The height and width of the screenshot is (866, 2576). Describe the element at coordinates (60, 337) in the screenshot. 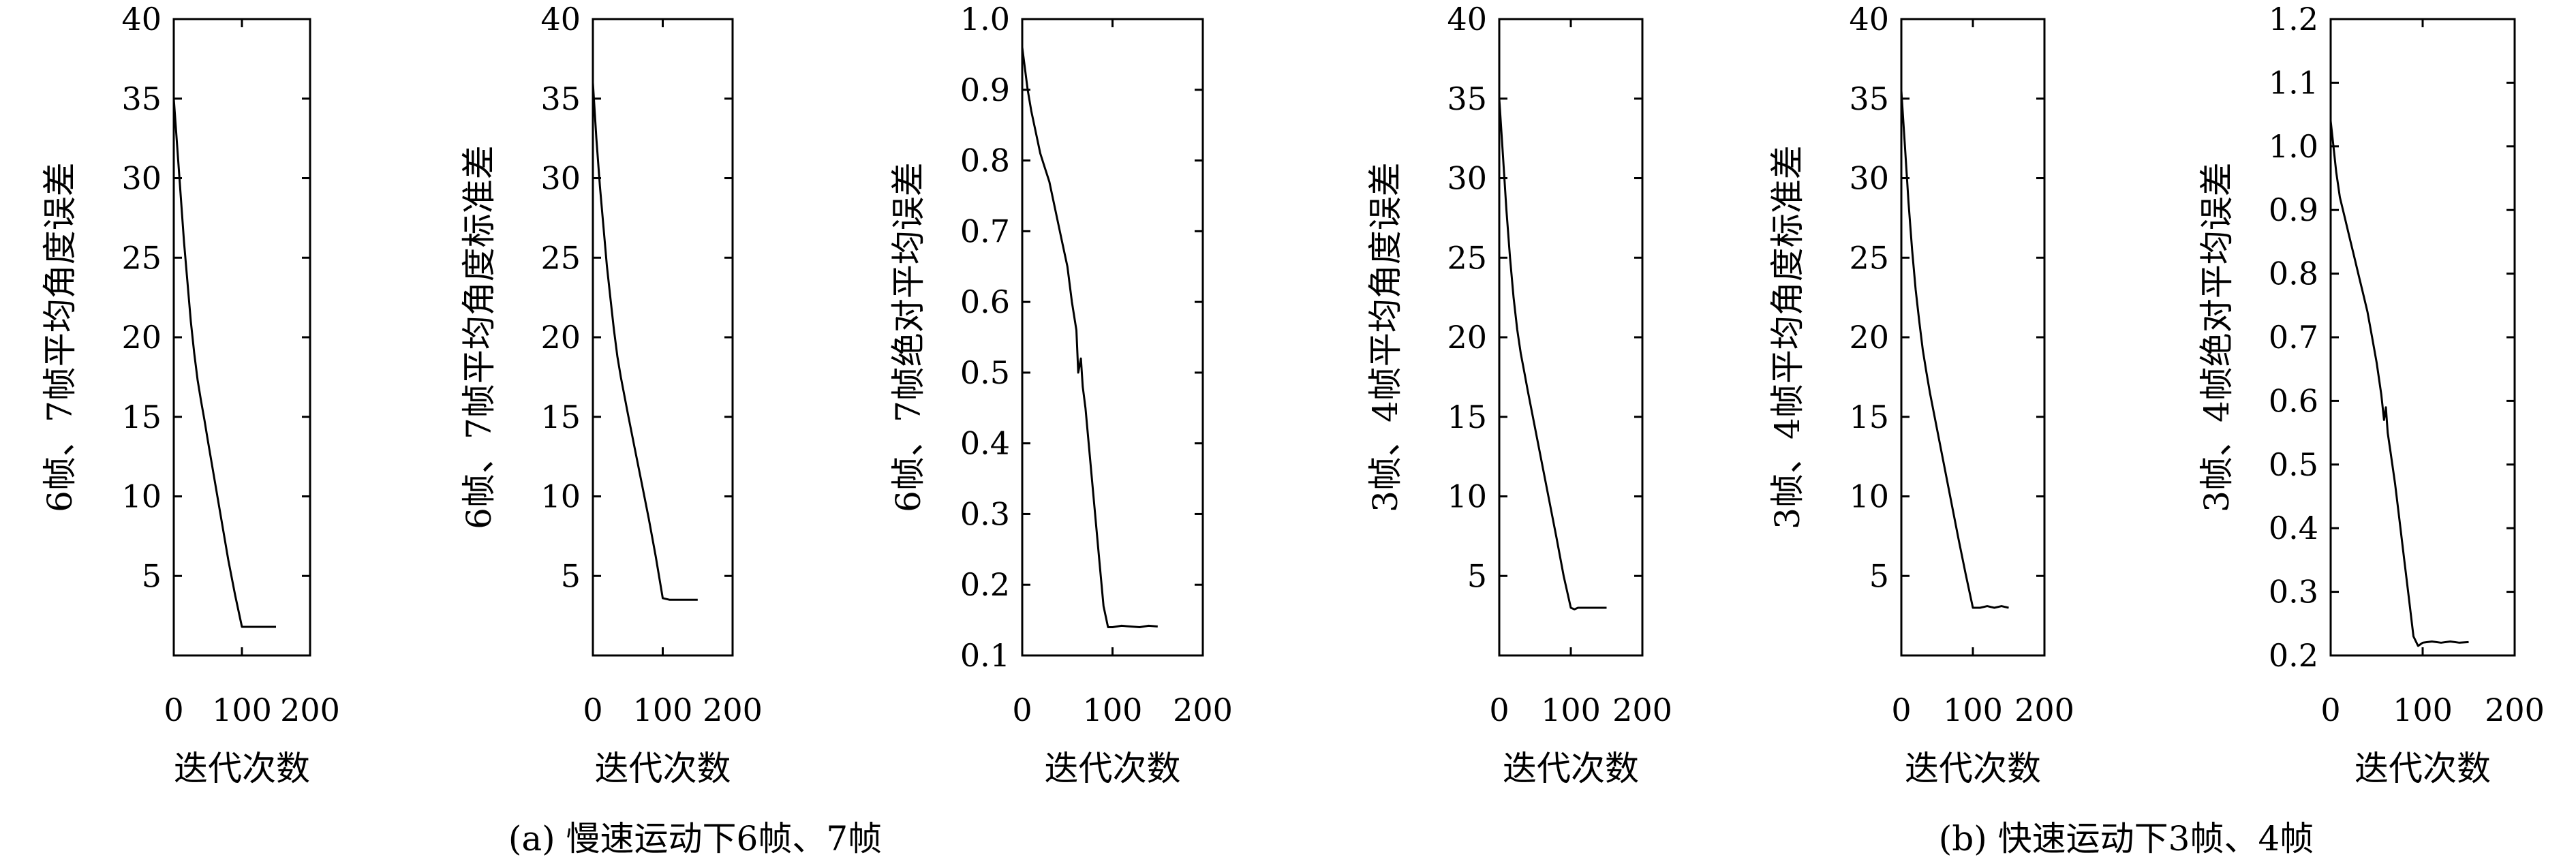

I see `y-axis-label: 6帧、7帧平均角度误差` at that location.